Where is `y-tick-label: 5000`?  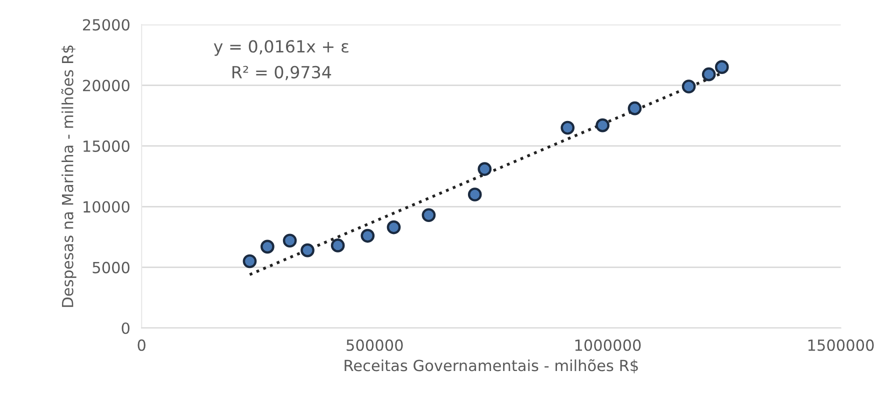
y-tick-label: 5000 is located at coordinates (111, 268).